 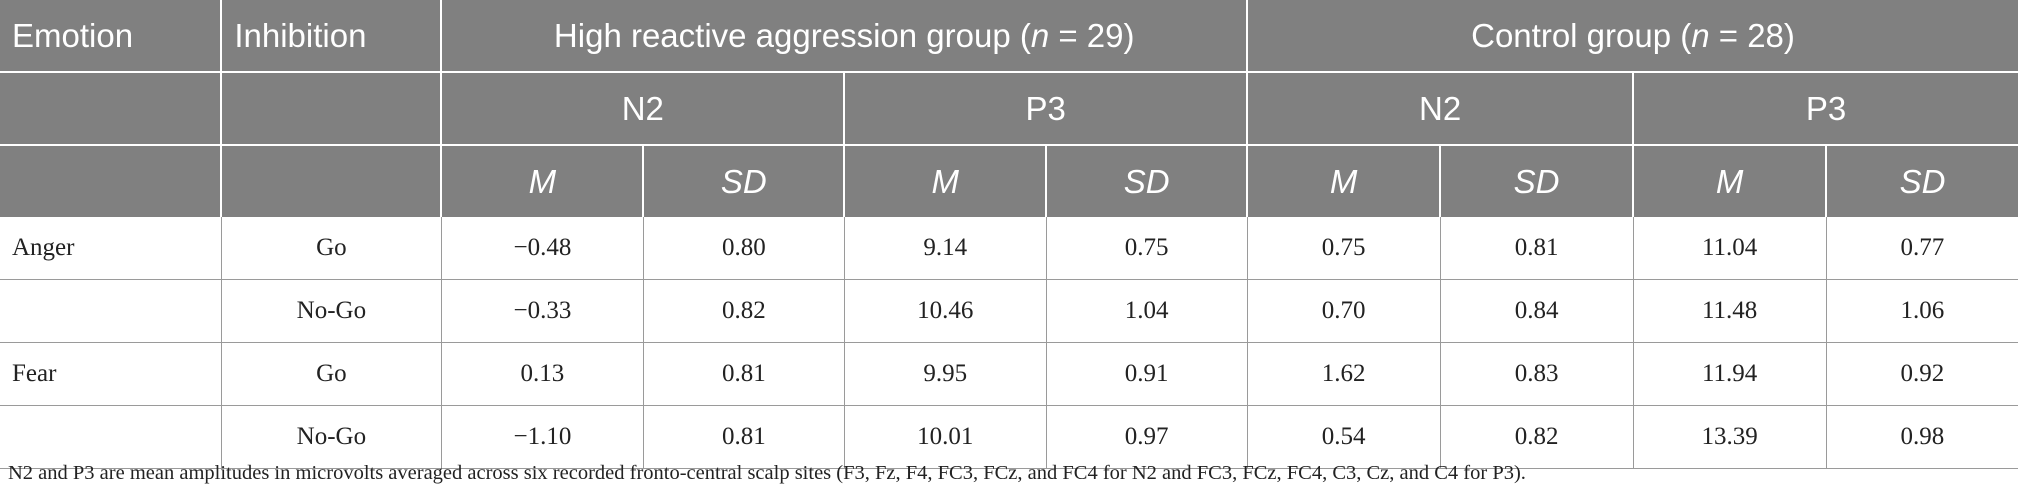 I want to click on header-group-high-reactive-aggression: High reactive aggression group (n = 29), so click(x=845, y=36).